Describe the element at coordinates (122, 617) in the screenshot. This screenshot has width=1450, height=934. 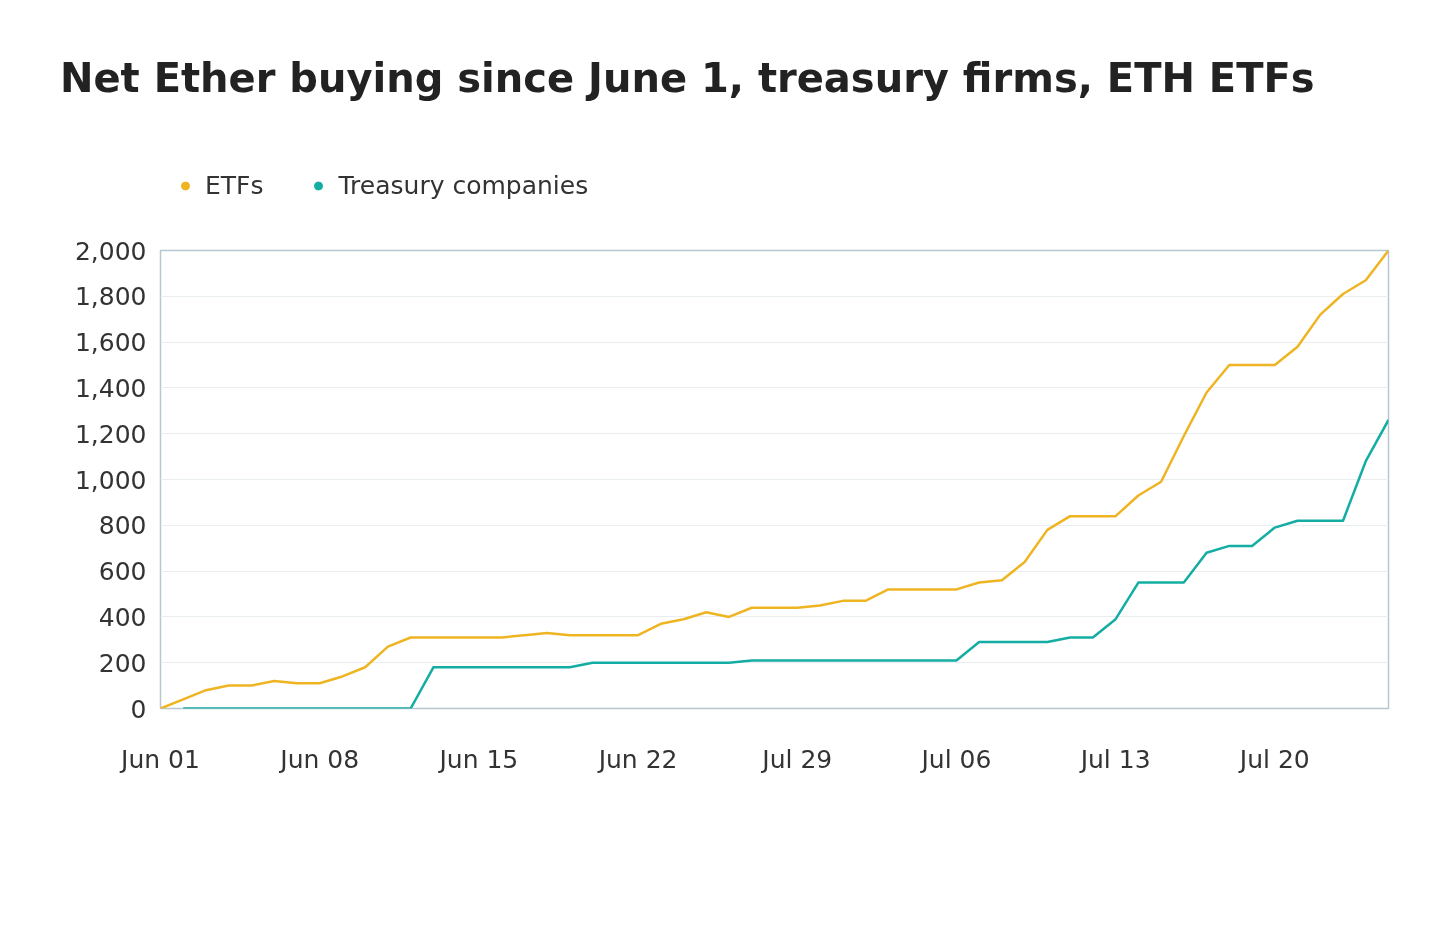
I see `y-tick-label: 400` at that location.